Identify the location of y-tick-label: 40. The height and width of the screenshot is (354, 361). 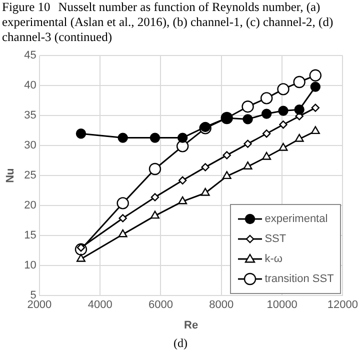
(30, 86).